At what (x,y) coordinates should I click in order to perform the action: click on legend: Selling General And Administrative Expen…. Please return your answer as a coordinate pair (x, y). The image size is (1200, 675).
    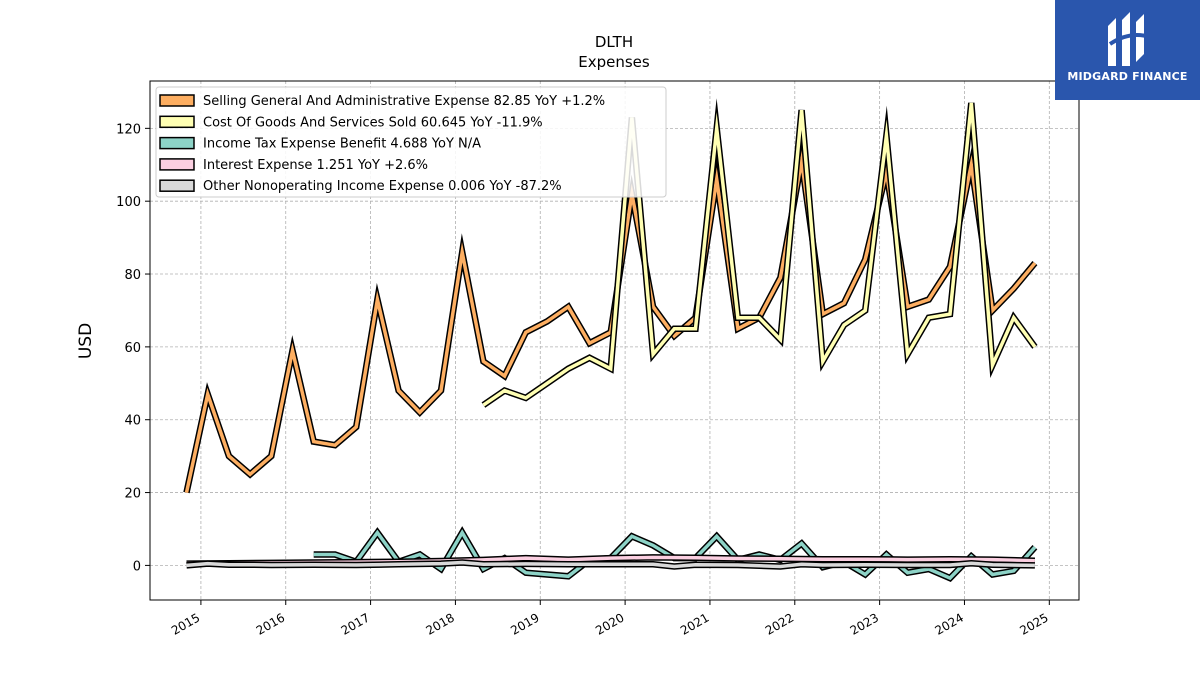
    Looking at the image, I should click on (411, 142).